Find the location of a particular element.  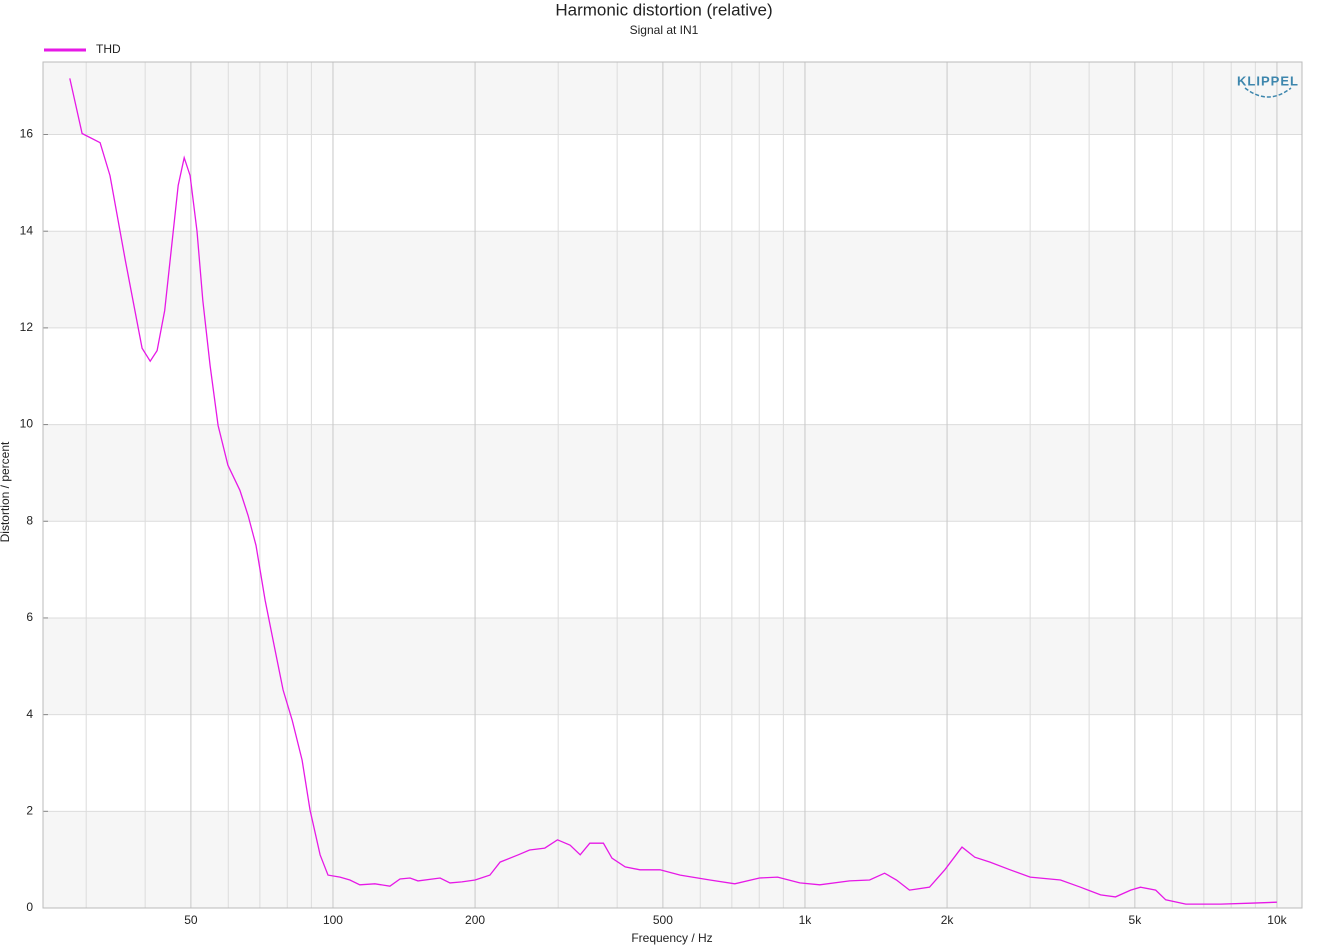

x-tick-label: 50 is located at coordinates (191, 920).